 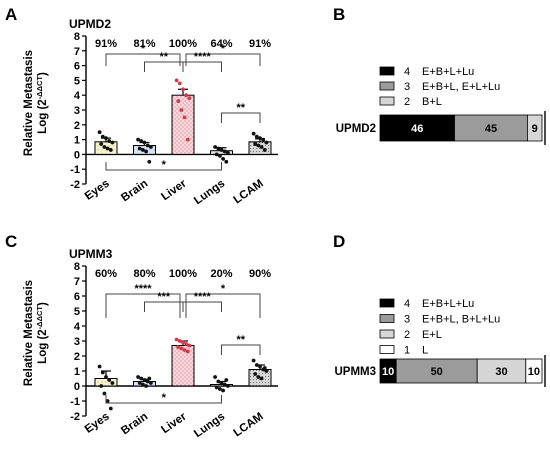 What do you see at coordinates (11, 241) in the screenshot?
I see `panel-letter-c: C` at bounding box center [11, 241].